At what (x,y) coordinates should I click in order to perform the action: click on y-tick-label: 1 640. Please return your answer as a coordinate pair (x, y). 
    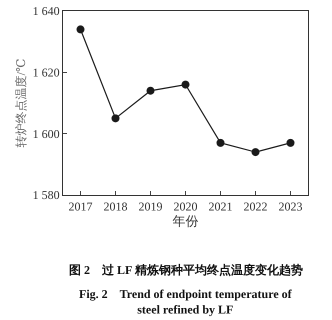
    Looking at the image, I should click on (46, 11).